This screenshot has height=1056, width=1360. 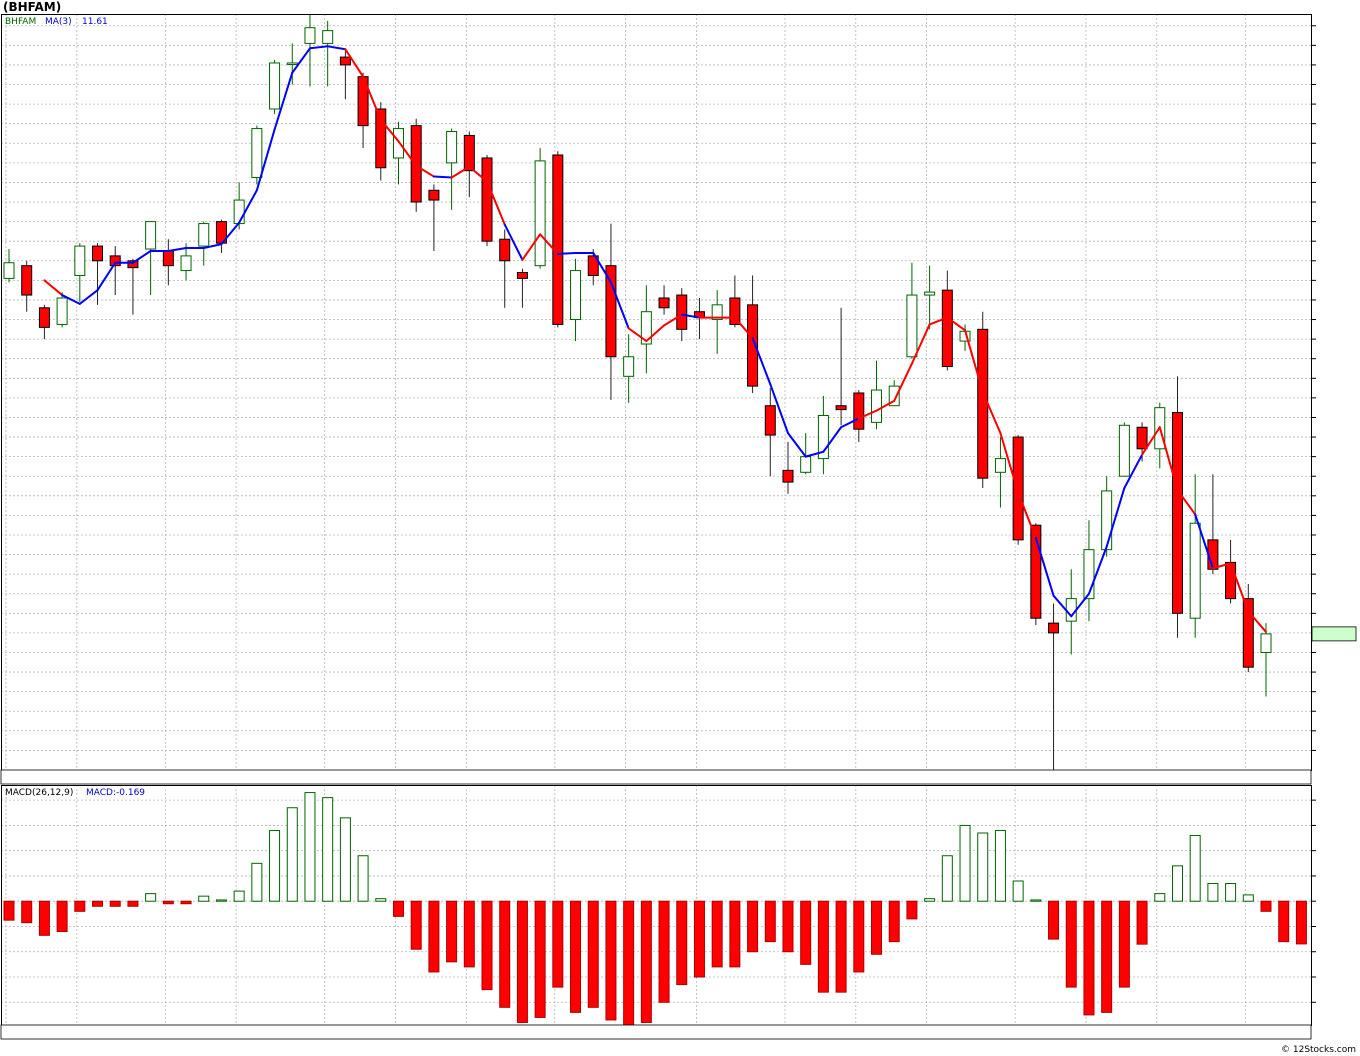 What do you see at coordinates (1318, 1050) in the screenshot?
I see `credit-text: © 12Stocks.com` at bounding box center [1318, 1050].